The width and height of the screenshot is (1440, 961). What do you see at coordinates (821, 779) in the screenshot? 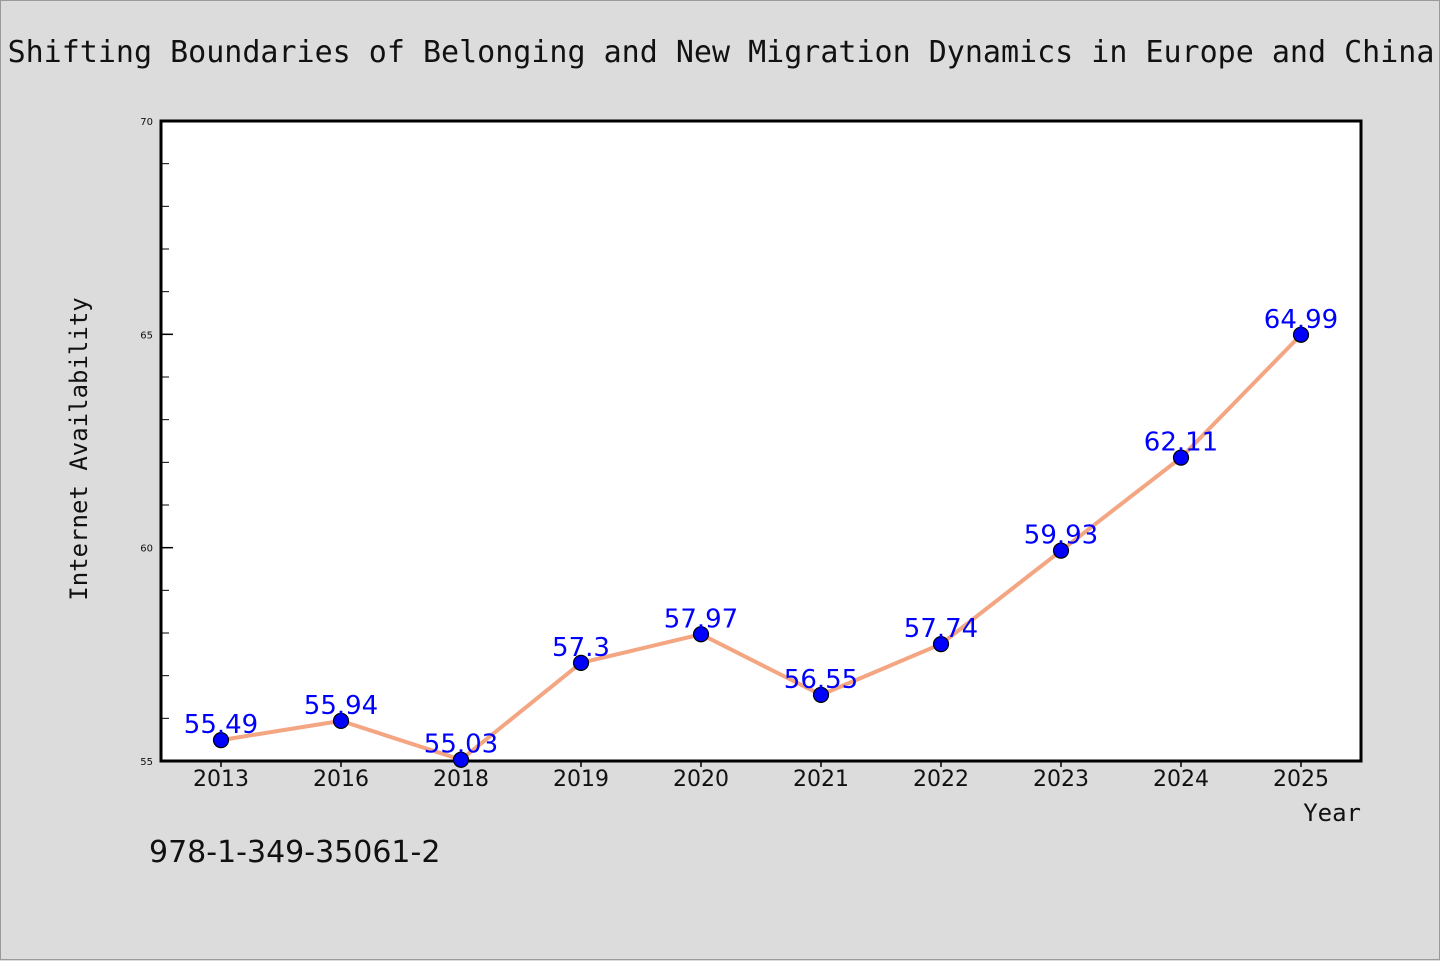
I see `x-tick-label: 2021` at bounding box center [821, 779].